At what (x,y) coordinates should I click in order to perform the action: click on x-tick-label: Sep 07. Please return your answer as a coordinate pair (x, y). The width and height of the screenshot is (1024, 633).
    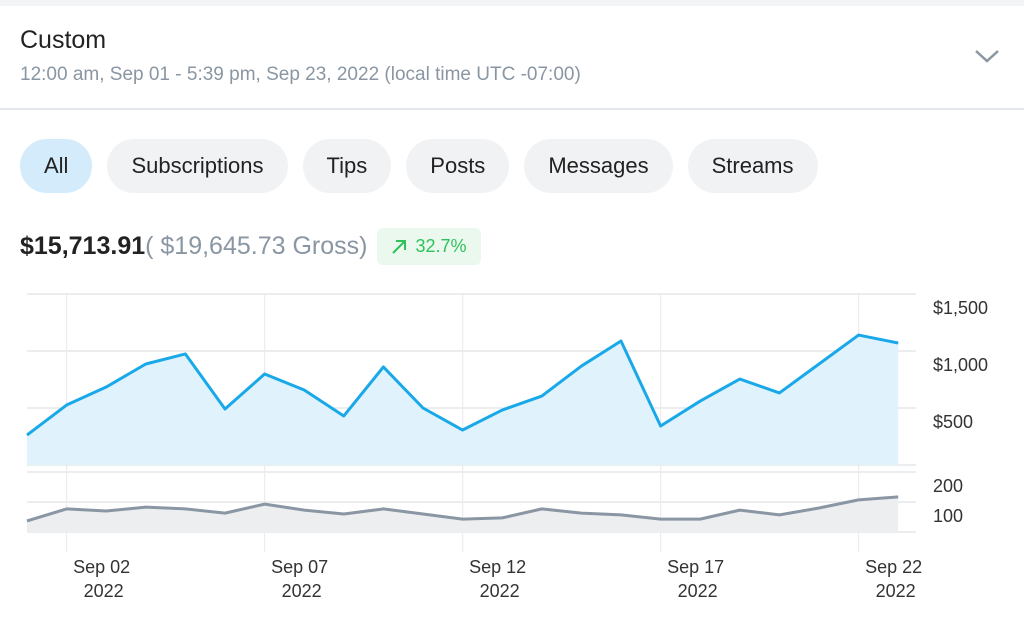
    Looking at the image, I should click on (299, 567).